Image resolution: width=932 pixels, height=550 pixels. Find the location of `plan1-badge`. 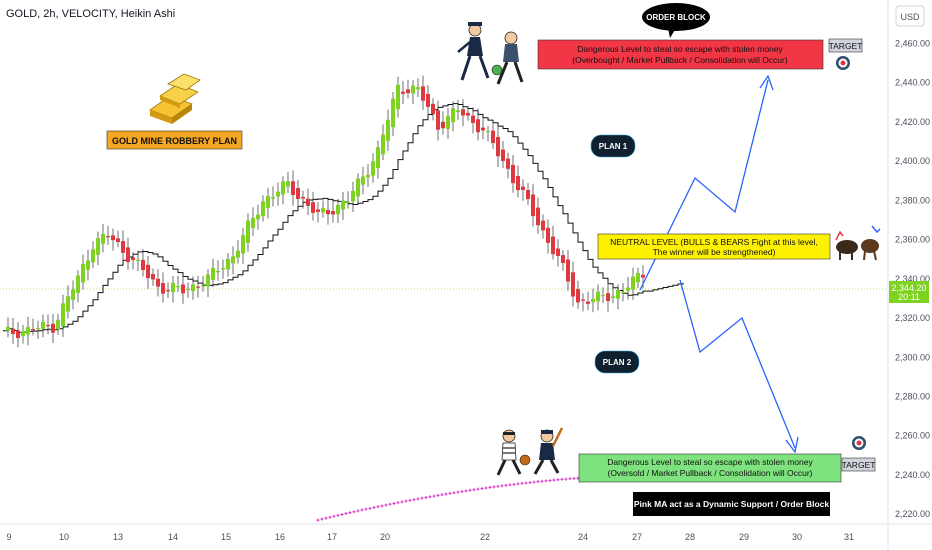

plan1-badge is located at coordinates (613, 146).